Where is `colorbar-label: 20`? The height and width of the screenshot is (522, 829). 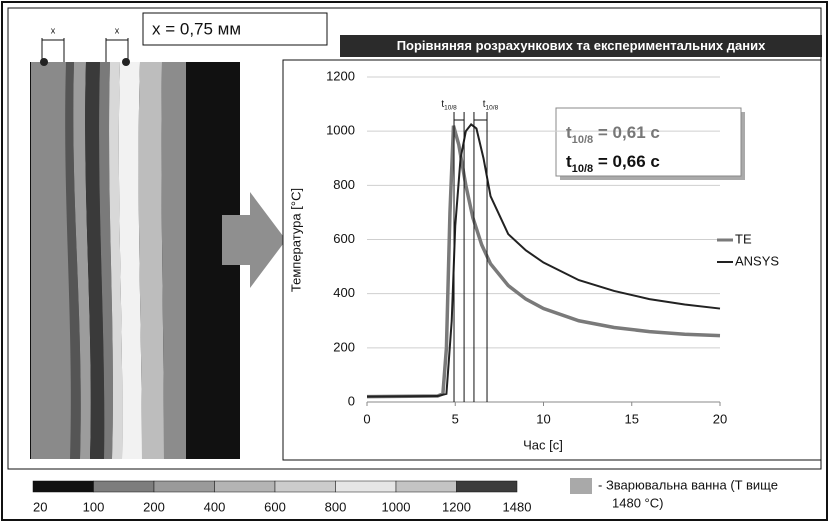 colorbar-label: 20 is located at coordinates (40, 506).